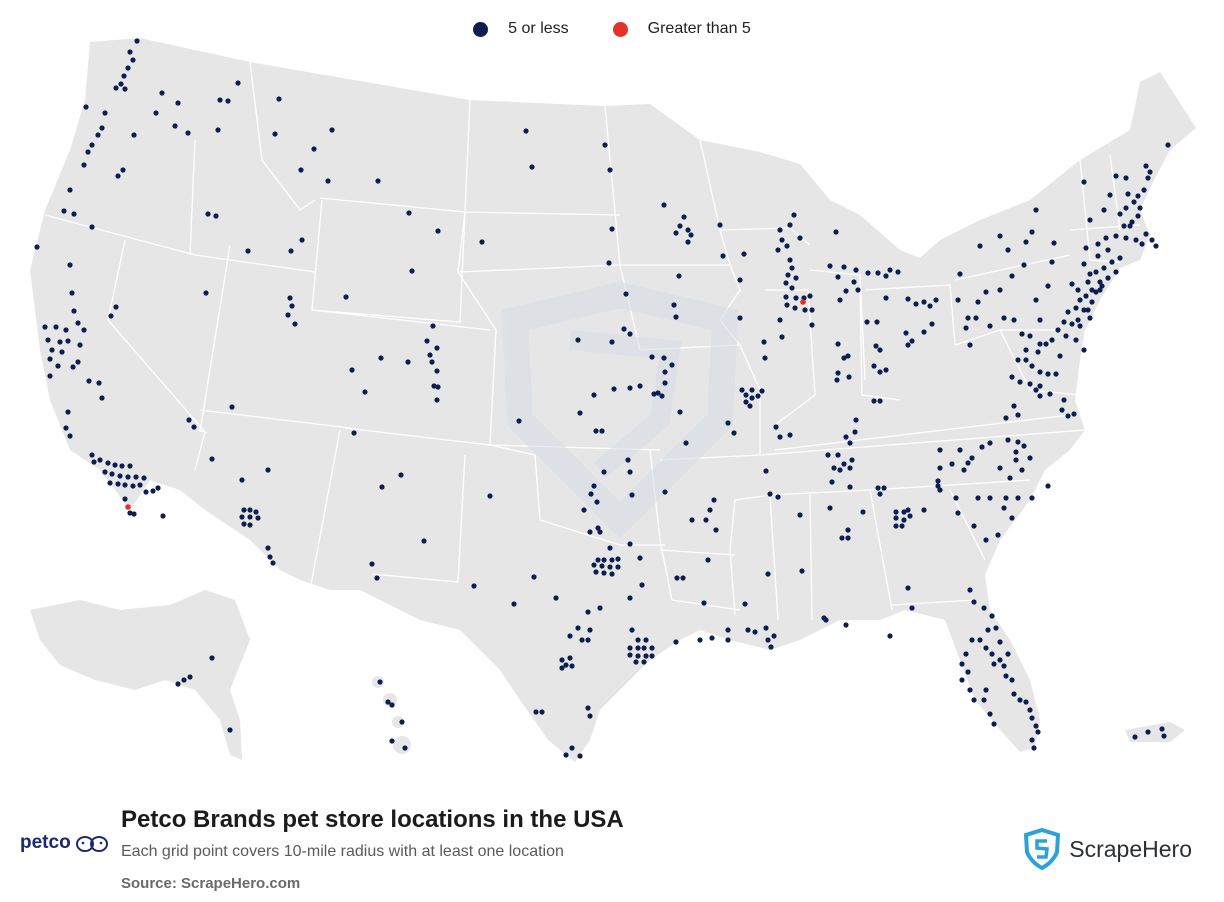 The image size is (1224, 902). I want to click on petco-logo: petco, so click(64, 843).